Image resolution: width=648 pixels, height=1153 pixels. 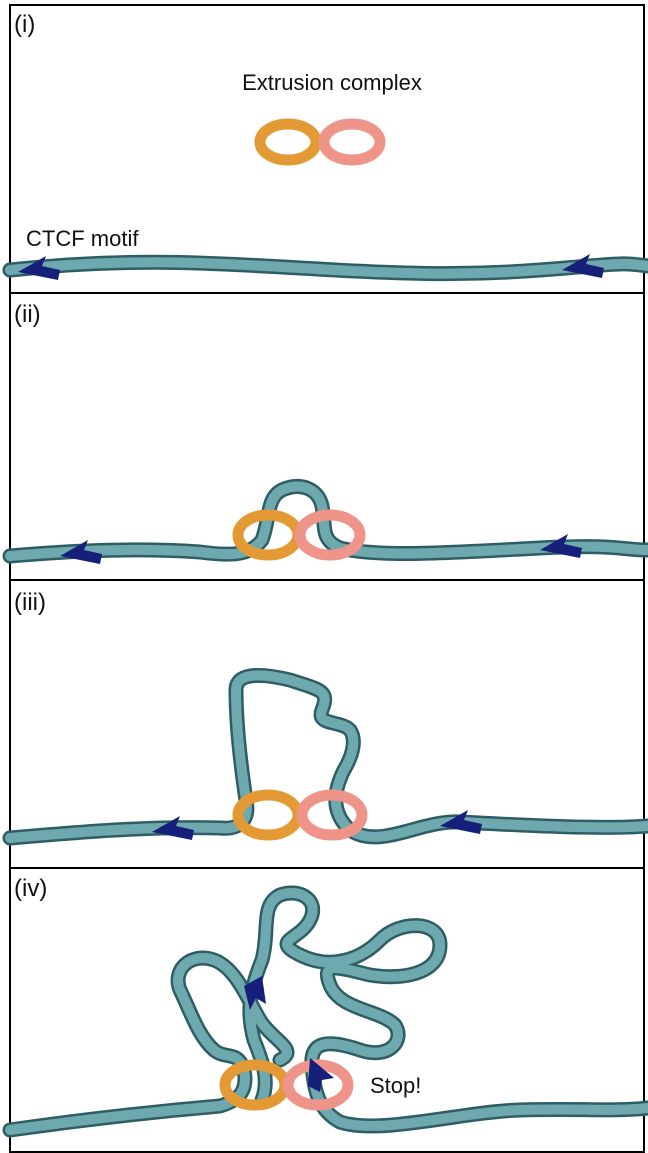 What do you see at coordinates (24, 24) in the screenshot?
I see `panel-label: (i)` at bounding box center [24, 24].